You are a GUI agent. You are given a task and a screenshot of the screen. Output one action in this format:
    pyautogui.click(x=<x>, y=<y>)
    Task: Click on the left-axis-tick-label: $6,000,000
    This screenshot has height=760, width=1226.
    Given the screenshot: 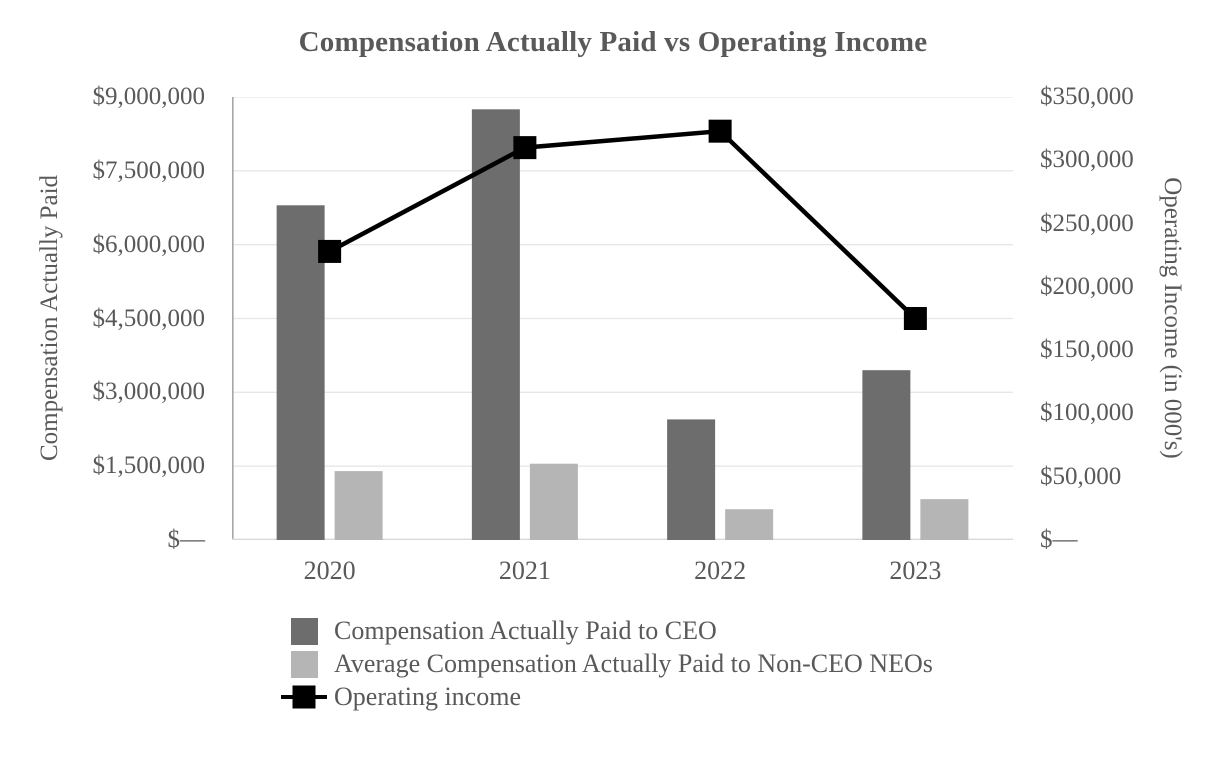 What is the action you would take?
    pyautogui.click(x=149, y=244)
    